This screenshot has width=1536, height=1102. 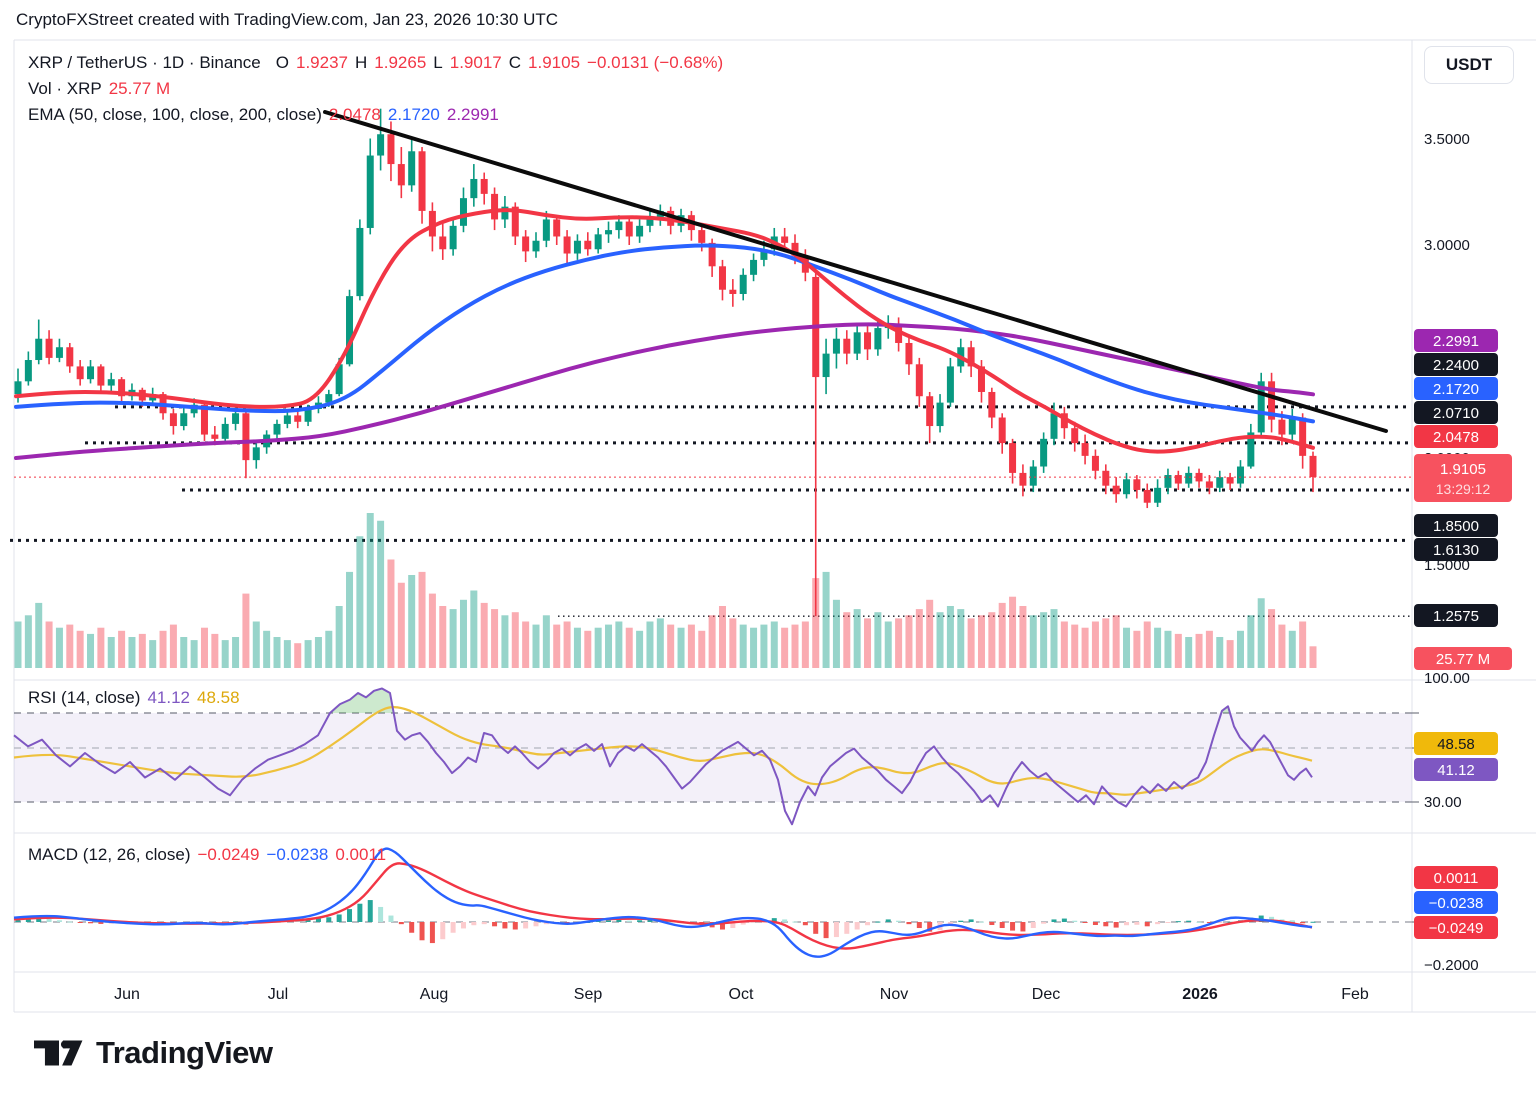 What do you see at coordinates (354, 114) in the screenshot?
I see `ema50-value: 2.0478` at bounding box center [354, 114].